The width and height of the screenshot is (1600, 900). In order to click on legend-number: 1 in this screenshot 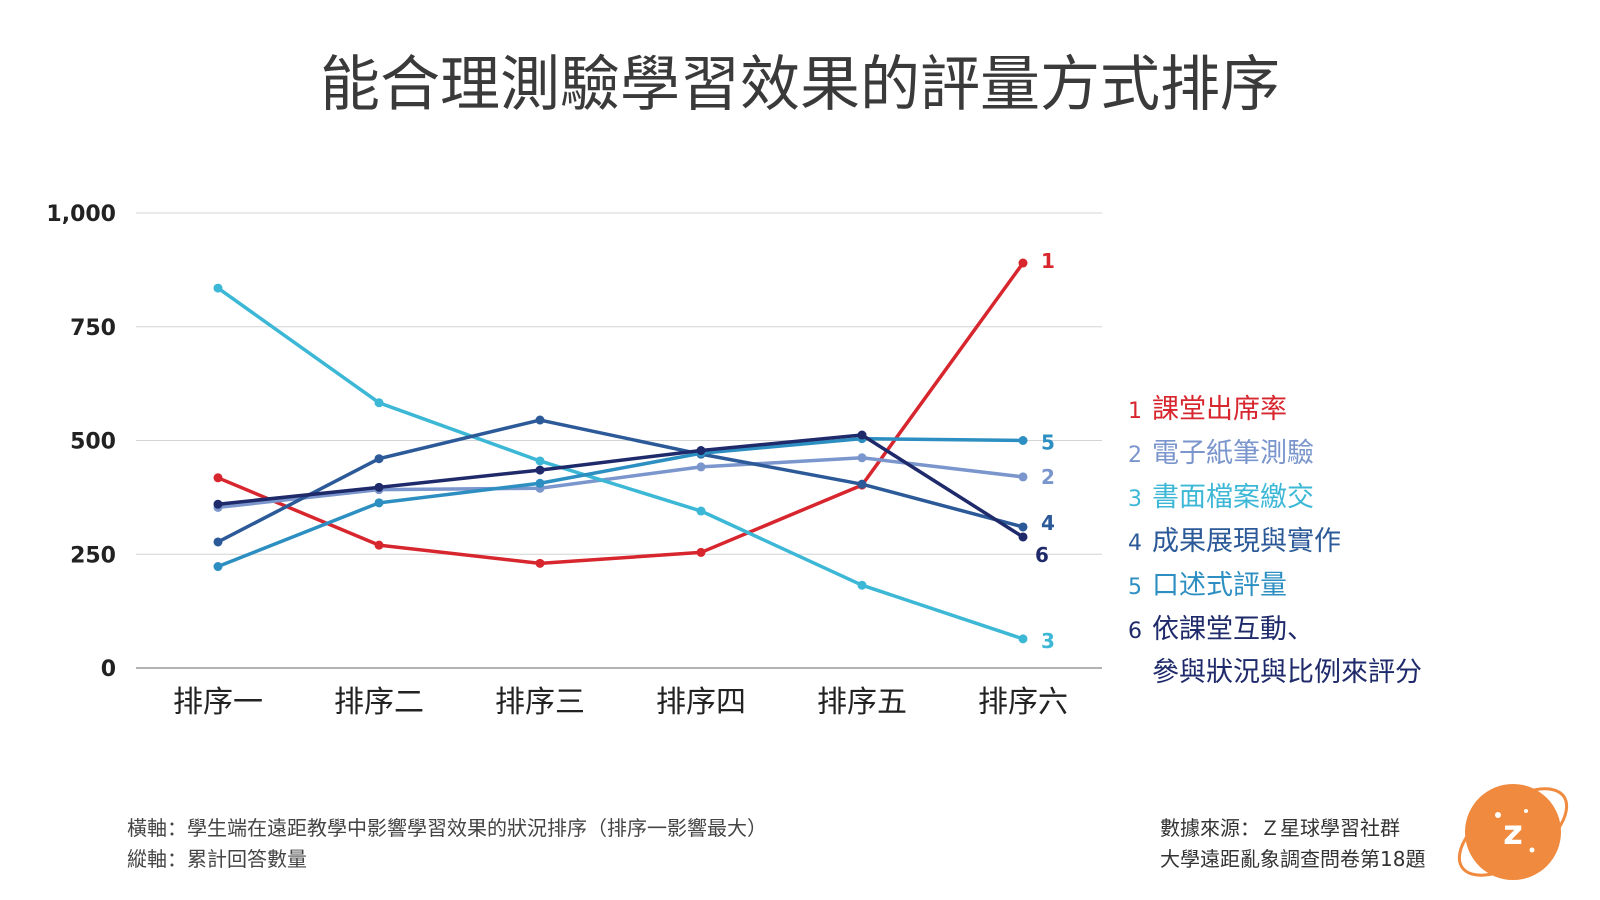, I will do `click(1135, 411)`.